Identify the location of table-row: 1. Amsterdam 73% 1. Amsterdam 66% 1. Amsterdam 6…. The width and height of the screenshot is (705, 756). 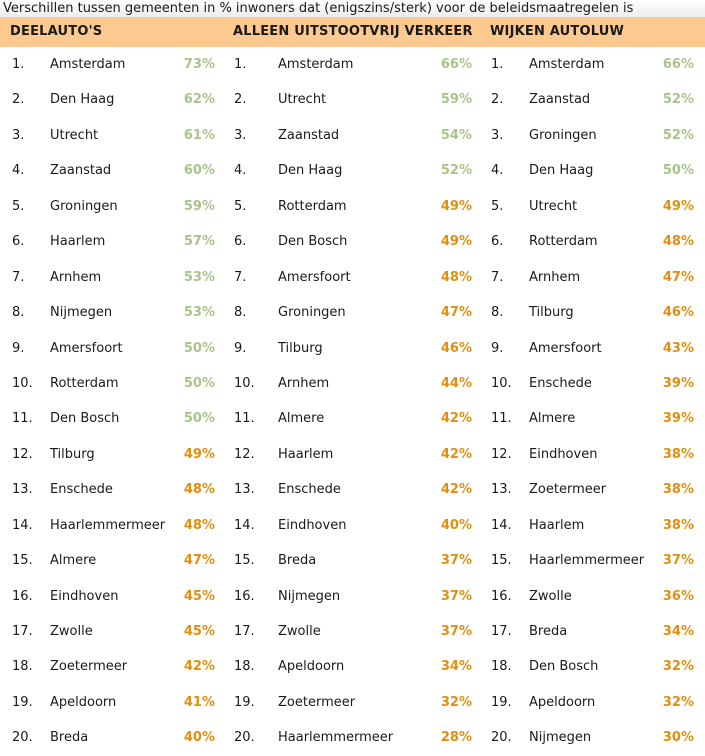
(352, 64).